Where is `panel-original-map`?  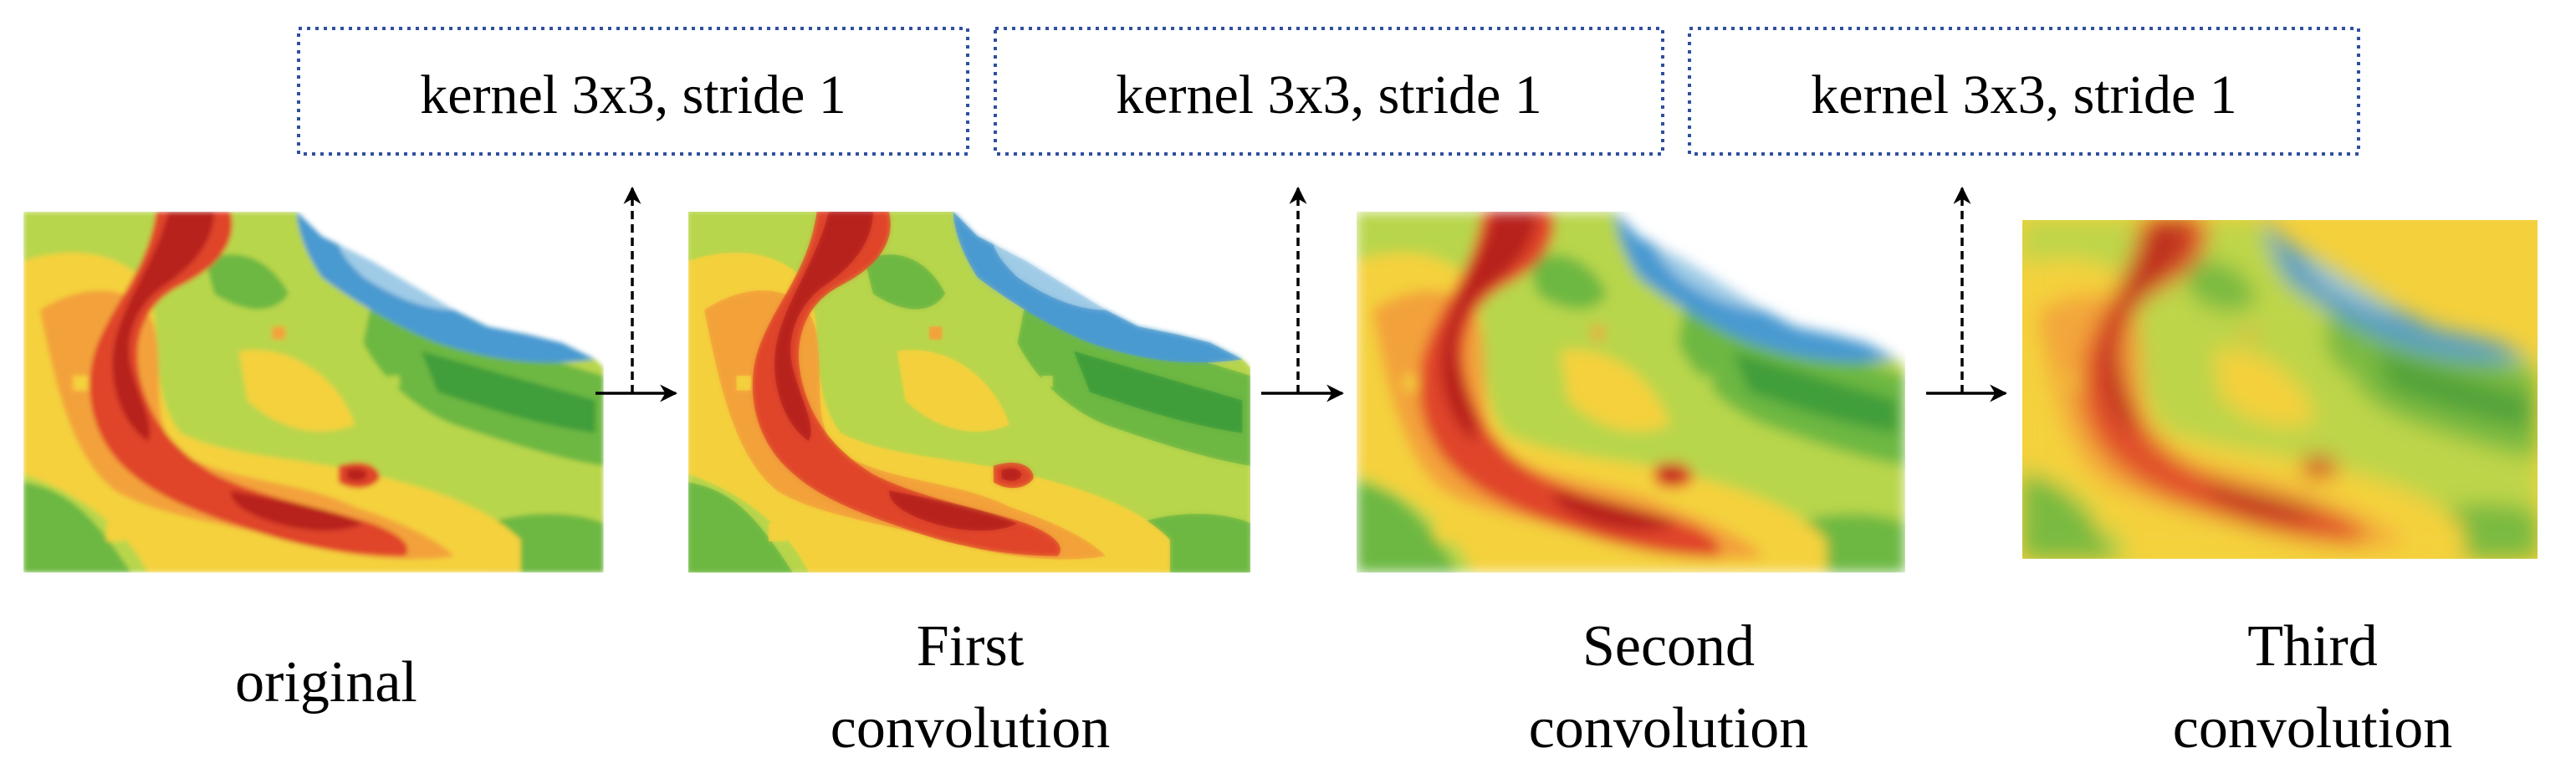
panel-original-map is located at coordinates (313, 392).